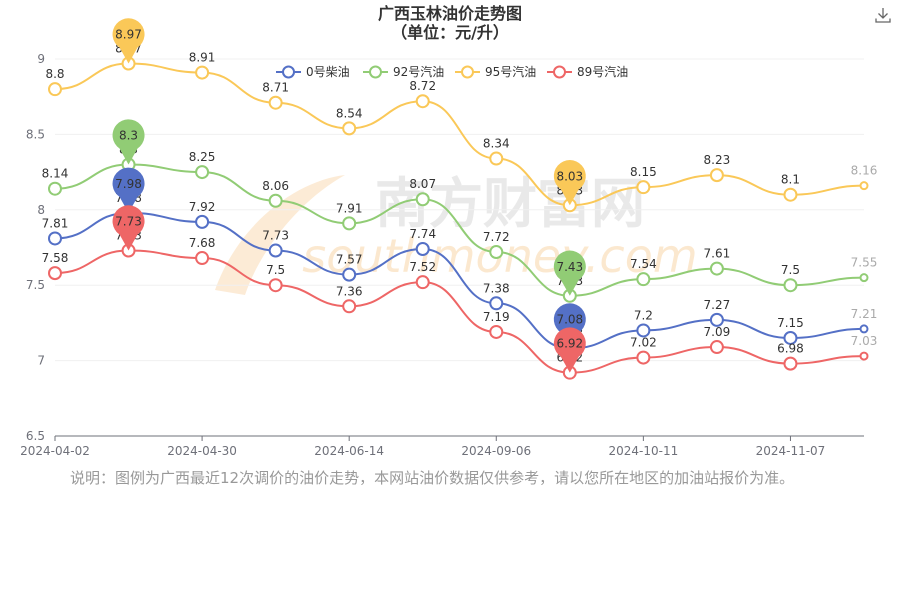 The image size is (900, 600). What do you see at coordinates (349, 451) in the screenshot?
I see `x-tick-label: 2024-06-14` at bounding box center [349, 451].